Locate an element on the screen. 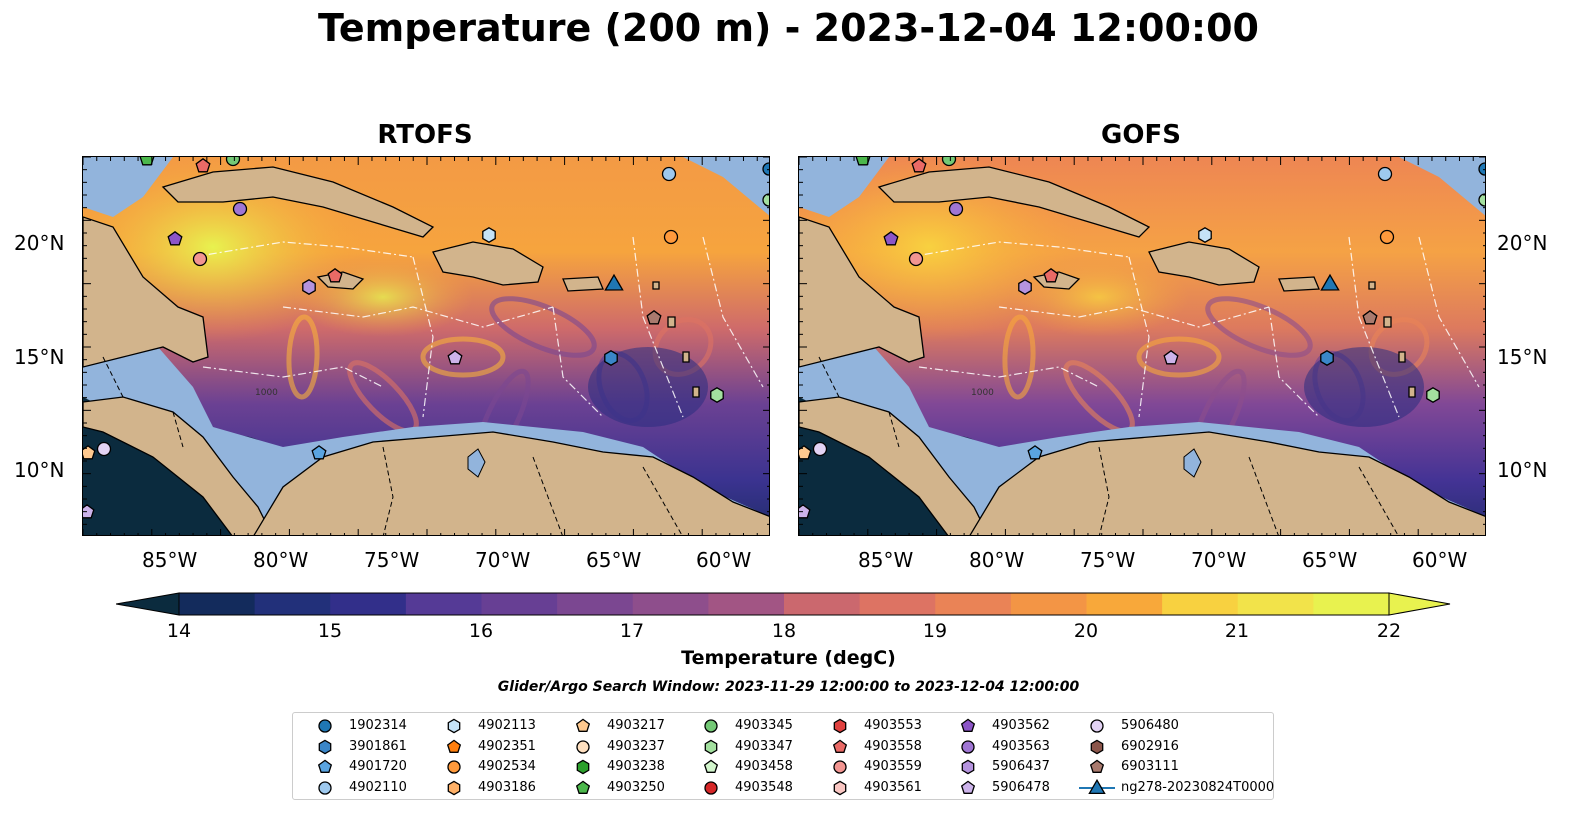 This screenshot has width=1577, height=827. colorbar-extend-high is located at coordinates (1419, 604).